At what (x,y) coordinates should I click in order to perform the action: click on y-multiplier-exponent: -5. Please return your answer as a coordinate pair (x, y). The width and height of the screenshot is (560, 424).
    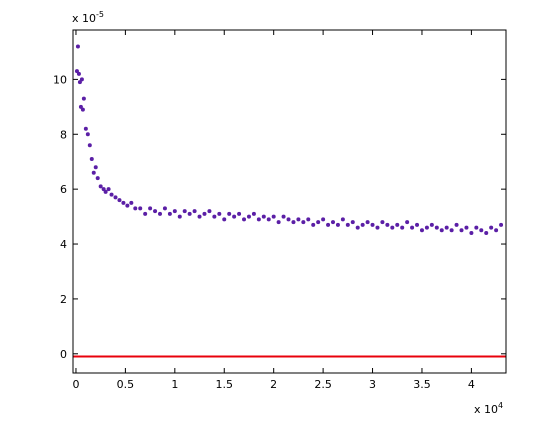
    Looking at the image, I should click on (100, 14).